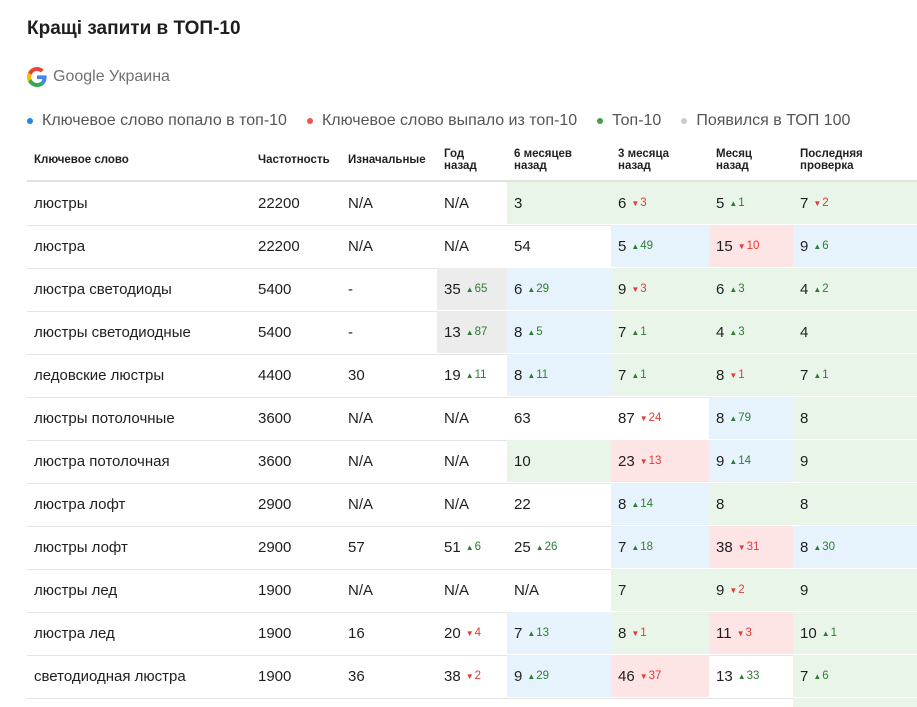  I want to click on cell-keyword: люстры потолочные, so click(139, 418).